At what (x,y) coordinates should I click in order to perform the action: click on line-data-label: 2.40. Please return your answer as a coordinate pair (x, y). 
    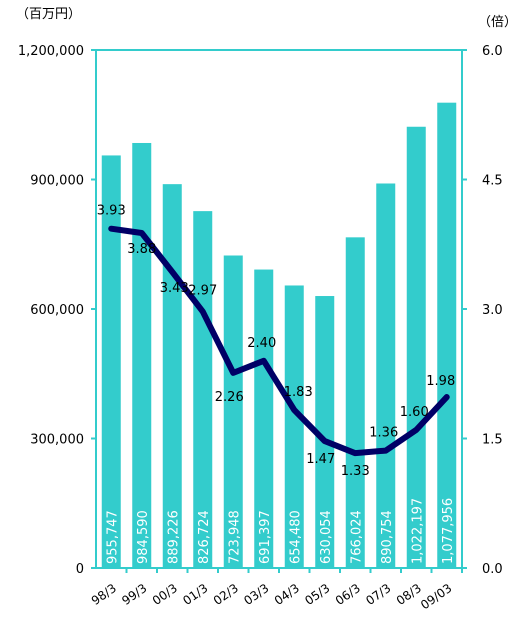
    Looking at the image, I should click on (261, 343).